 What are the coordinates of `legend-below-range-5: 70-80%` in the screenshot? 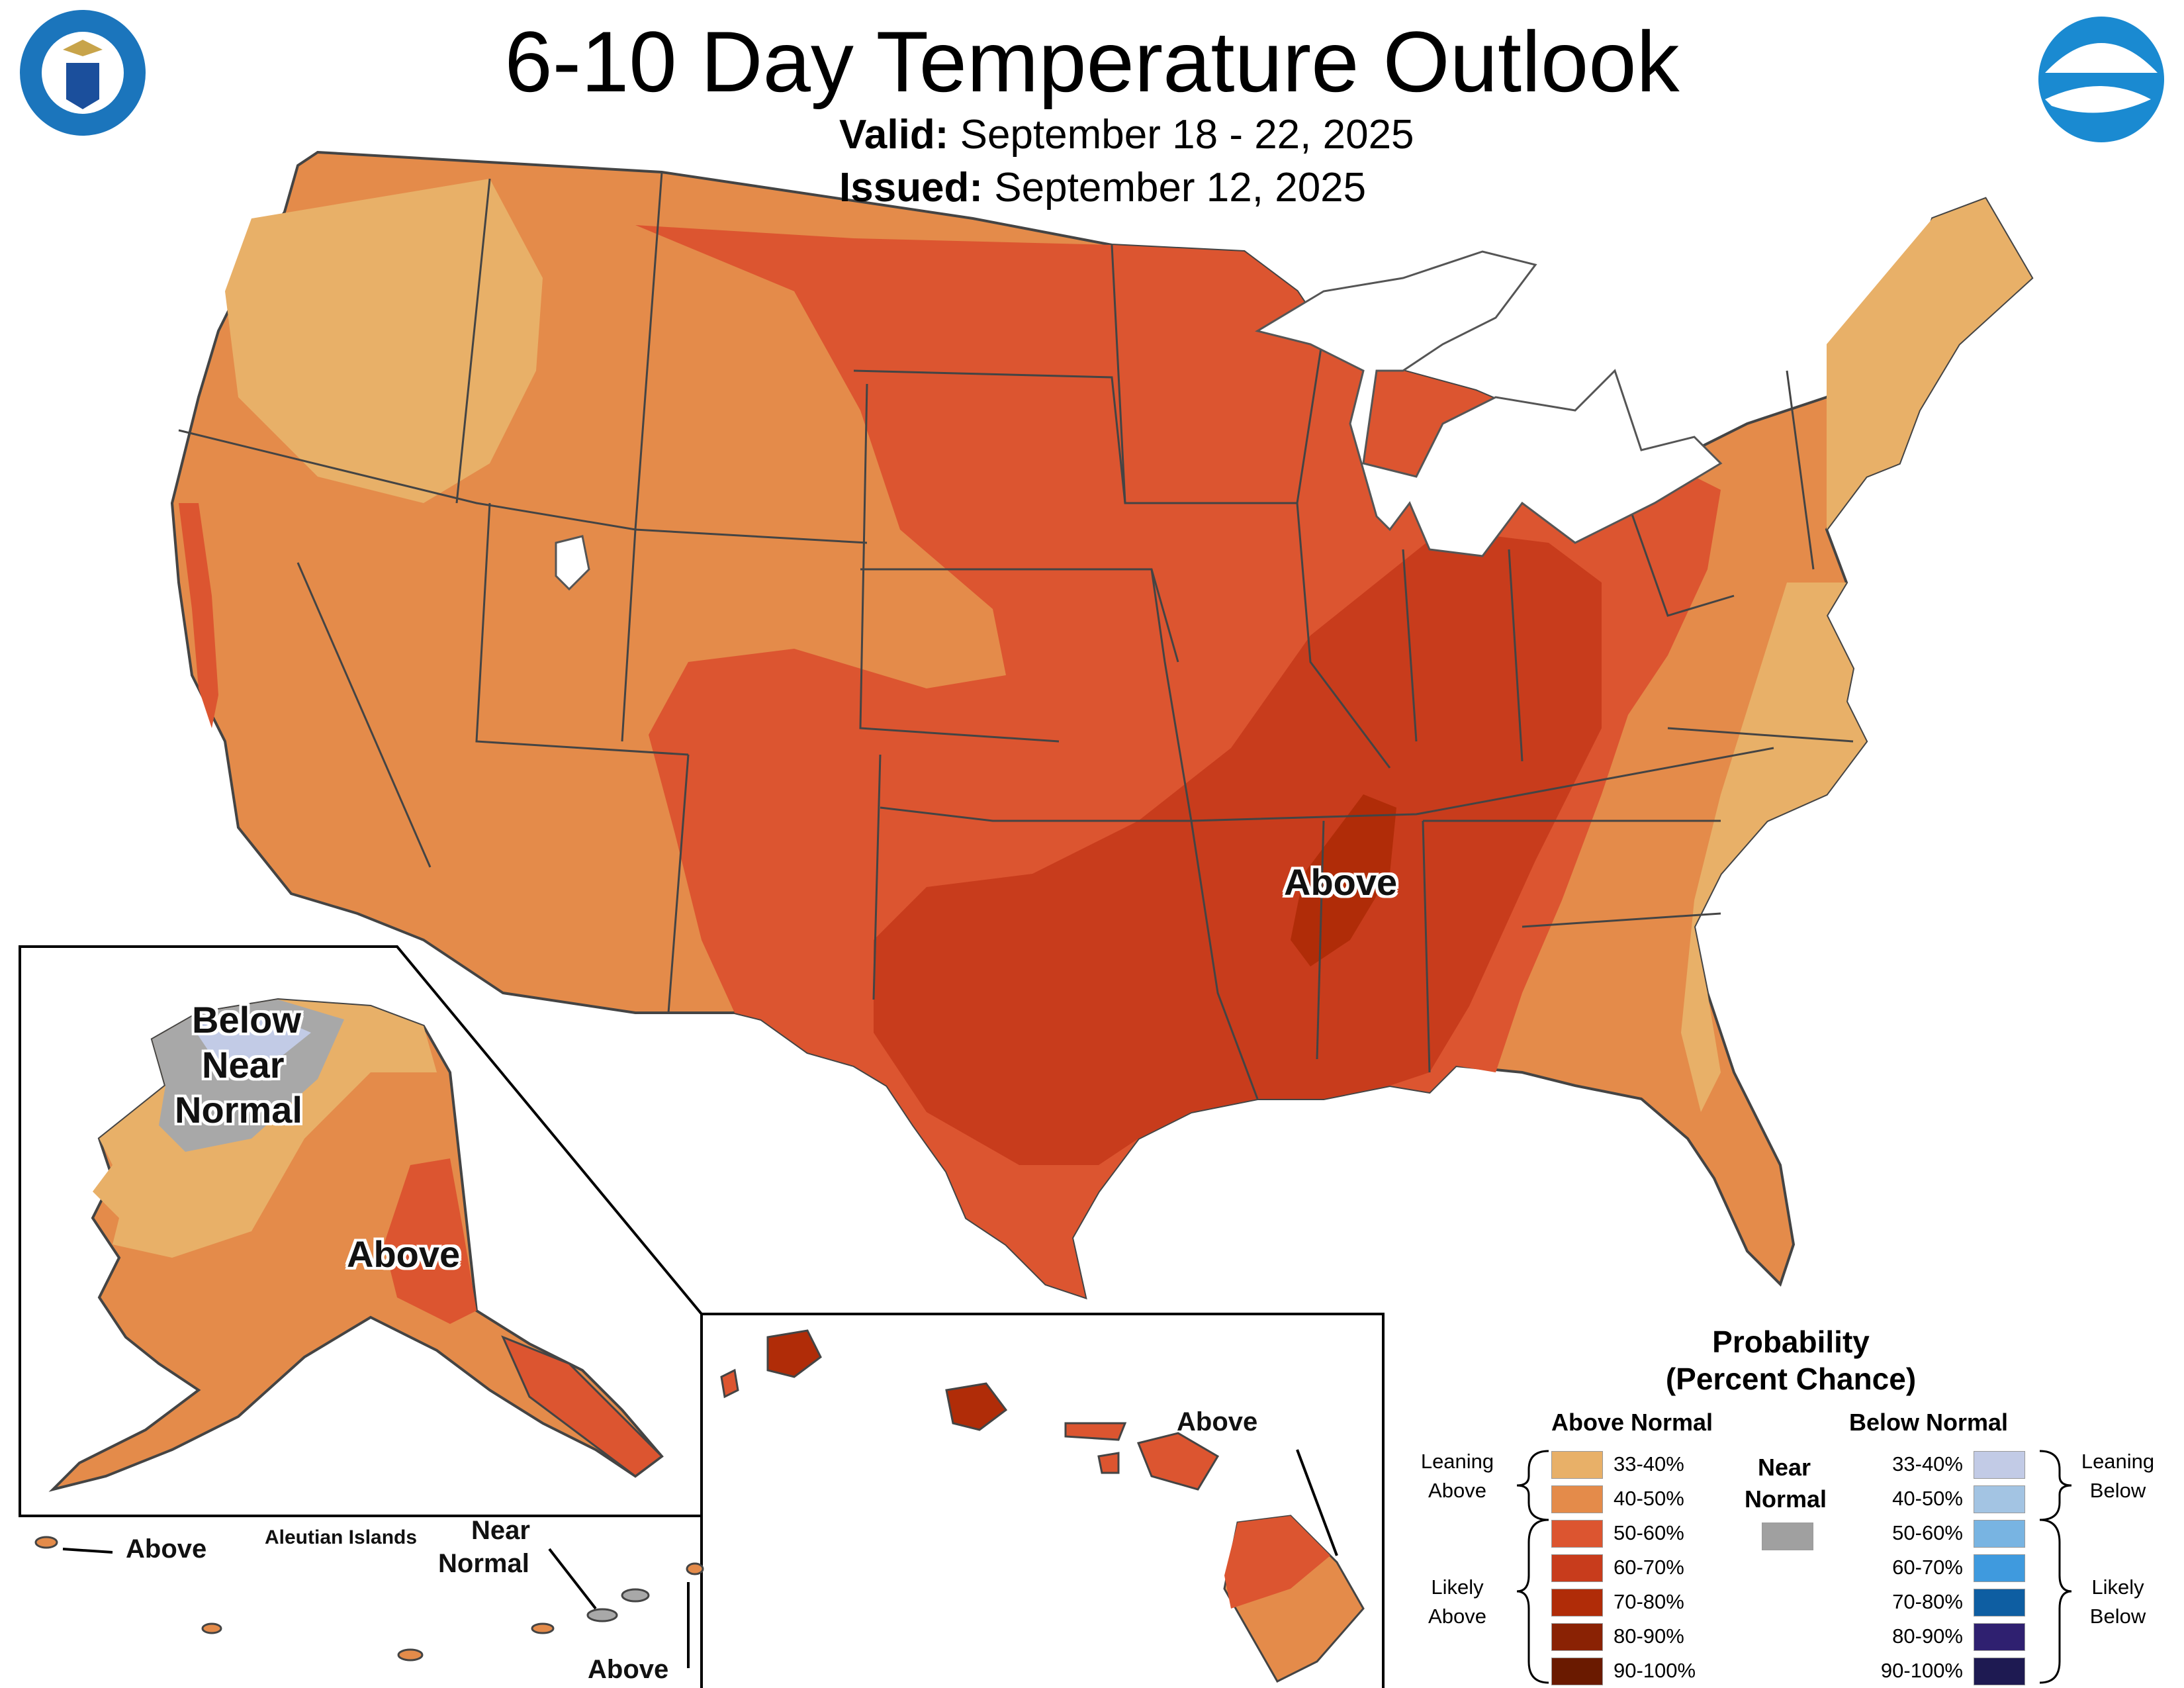 It's located at (1928, 1601).